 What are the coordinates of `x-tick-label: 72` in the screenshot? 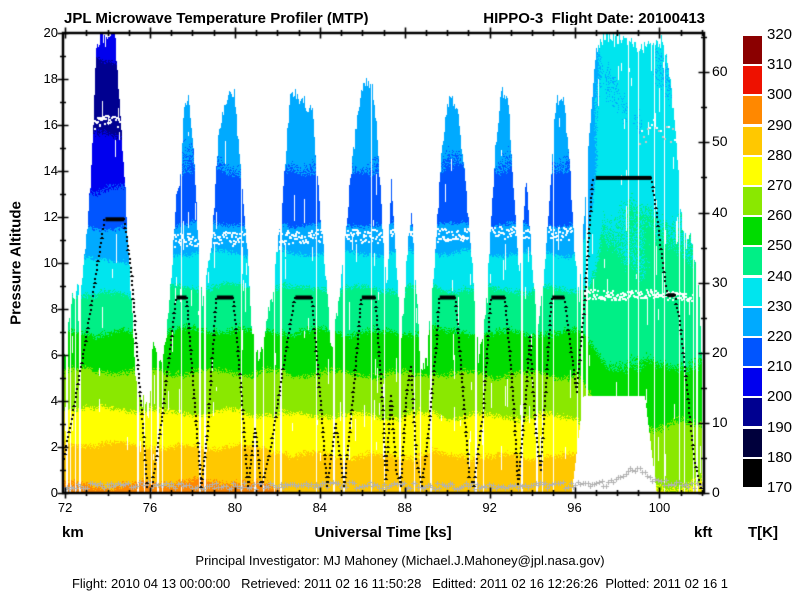 It's located at (65, 507).